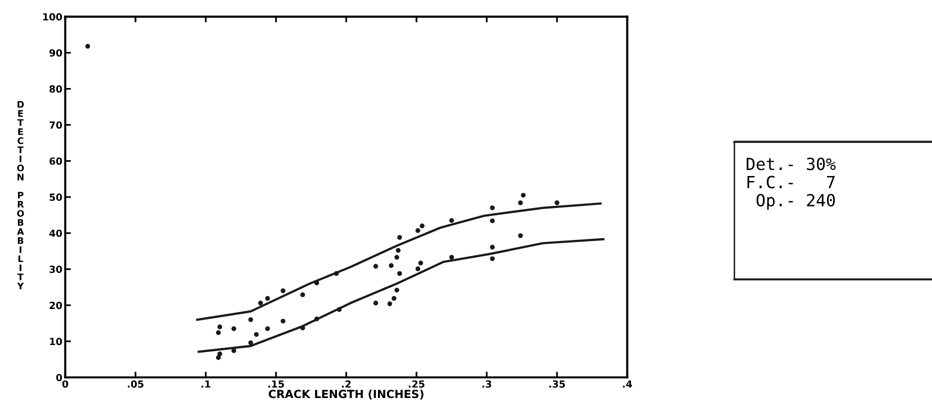 The image size is (932, 417). What do you see at coordinates (416, 384) in the screenshot?
I see `x-tick-label: .25` at bounding box center [416, 384].